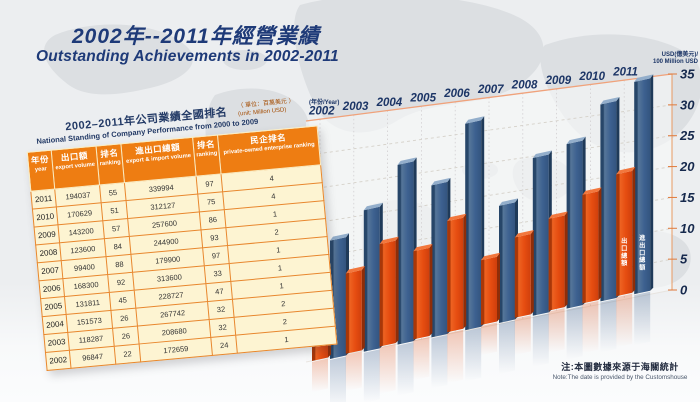 The image size is (700, 402). I want to click on year-label: 2002, so click(321, 112).